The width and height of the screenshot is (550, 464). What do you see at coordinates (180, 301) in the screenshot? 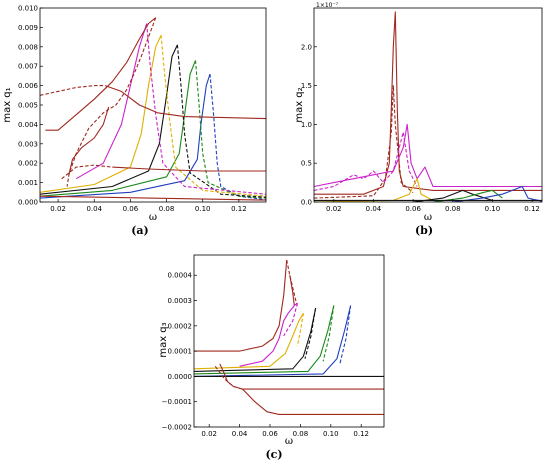
I see `y-tick-label: 0.0003` at bounding box center [180, 301].